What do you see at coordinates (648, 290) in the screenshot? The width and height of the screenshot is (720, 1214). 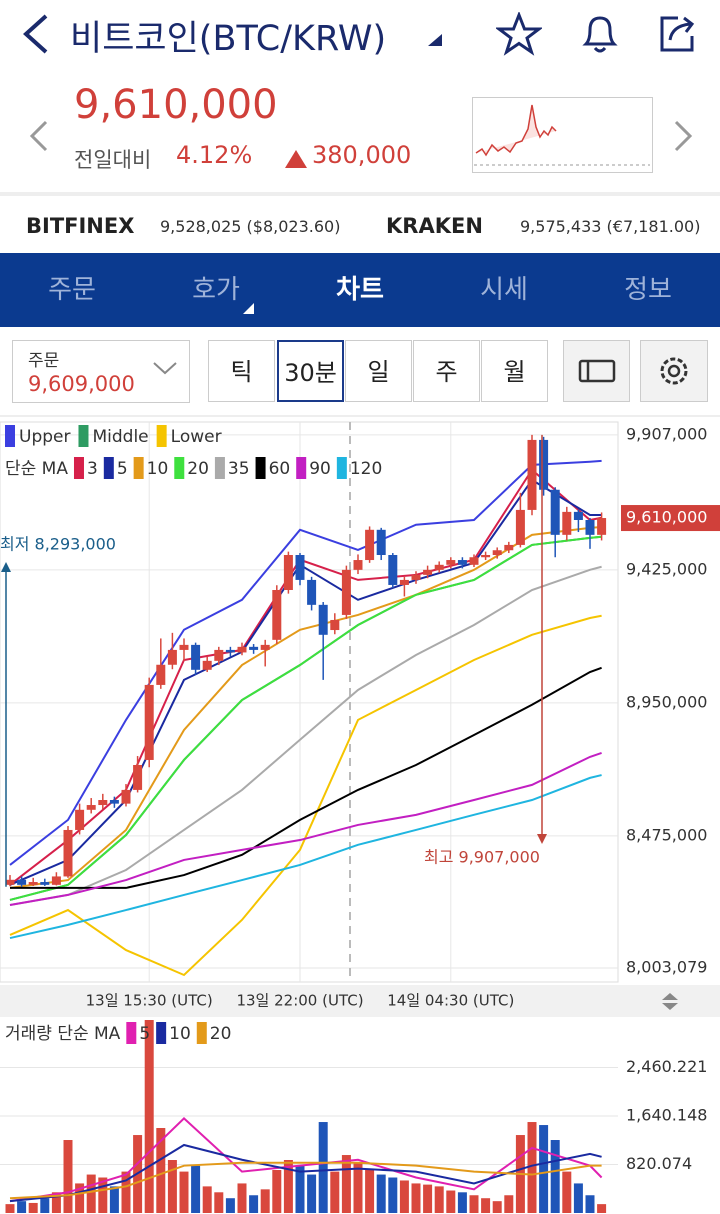 I see `tab: 정보` at bounding box center [648, 290].